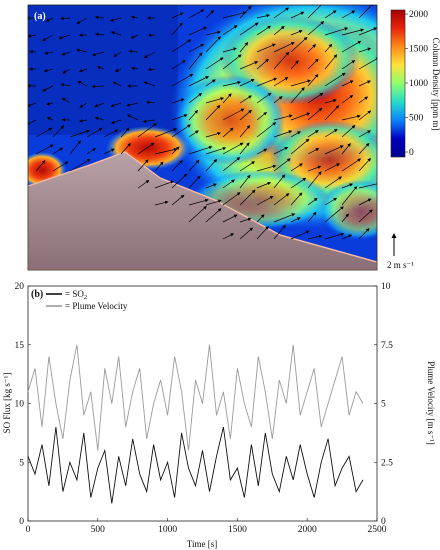  Describe the element at coordinates (387, 463) in the screenshot. I see `y-tick-label-right: 2.5` at that location.